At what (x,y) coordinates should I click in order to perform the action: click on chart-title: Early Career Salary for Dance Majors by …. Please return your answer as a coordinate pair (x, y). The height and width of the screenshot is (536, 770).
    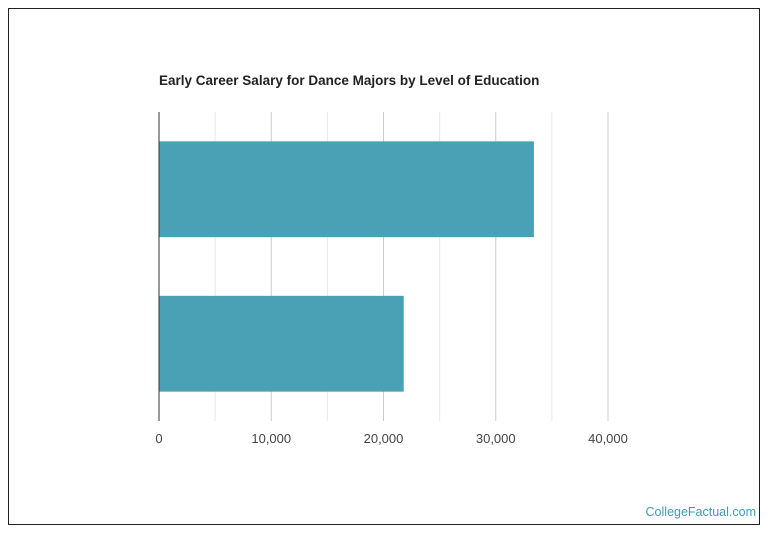
    Looking at the image, I should click on (349, 80).